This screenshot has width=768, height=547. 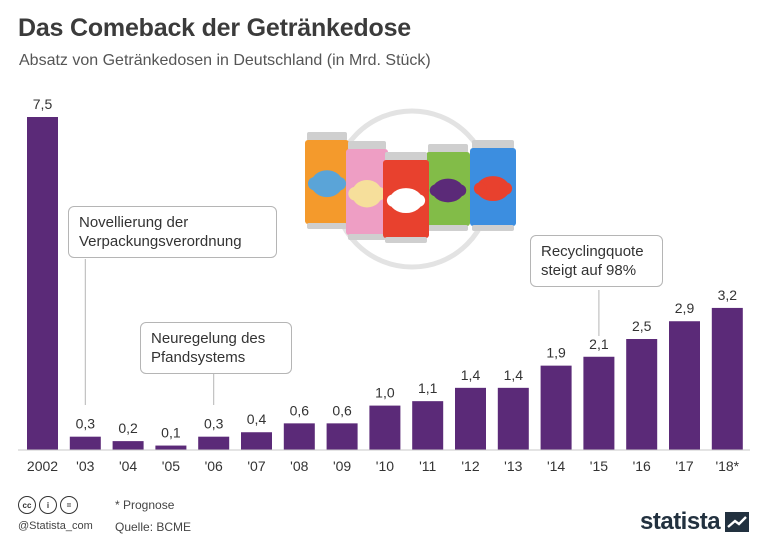 What do you see at coordinates (680, 521) in the screenshot?
I see `statista-logo: statista` at bounding box center [680, 521].